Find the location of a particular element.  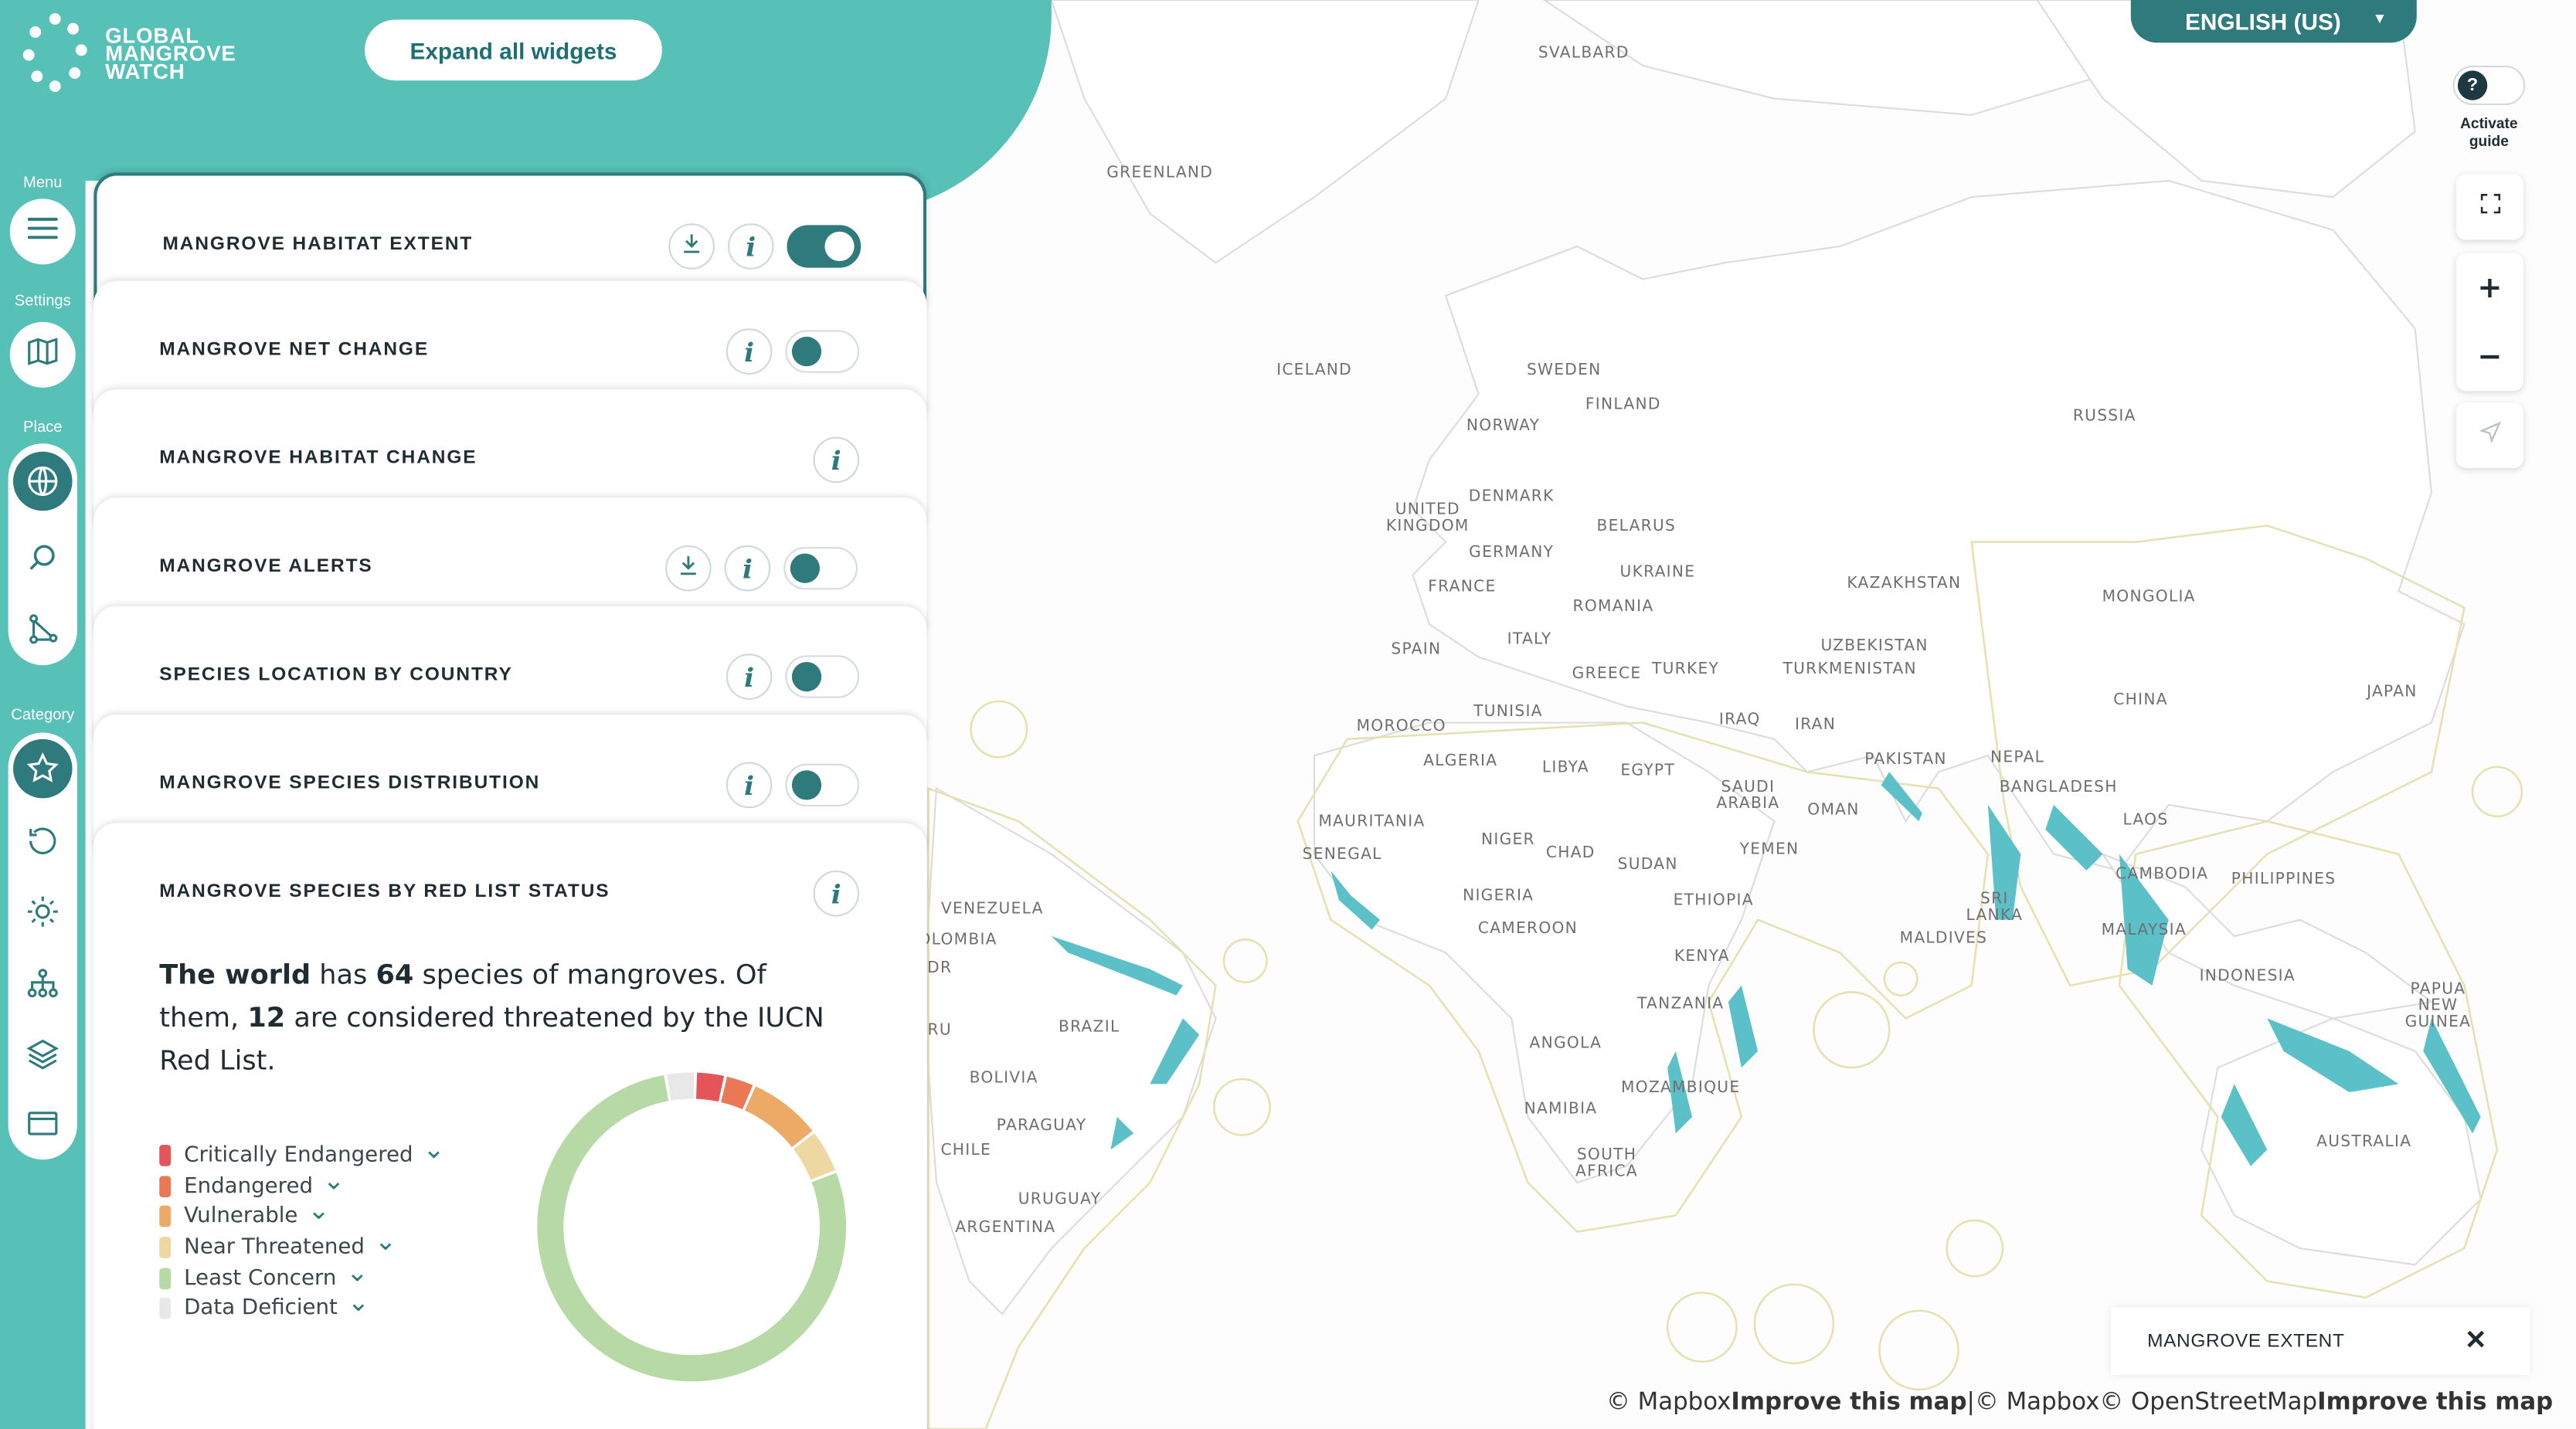

map-country-label: URUGUAY is located at coordinates (1060, 1199).